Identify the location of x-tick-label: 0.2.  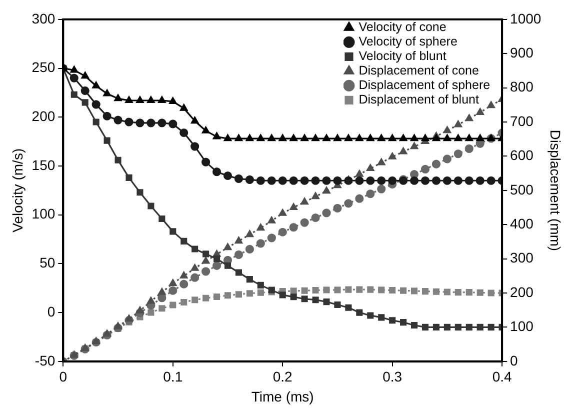
(282, 376).